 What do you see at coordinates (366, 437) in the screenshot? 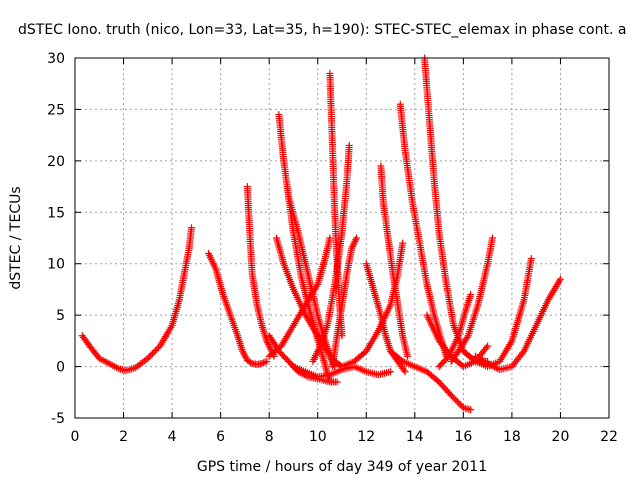
I see `x-tick-label: 12` at bounding box center [366, 437].